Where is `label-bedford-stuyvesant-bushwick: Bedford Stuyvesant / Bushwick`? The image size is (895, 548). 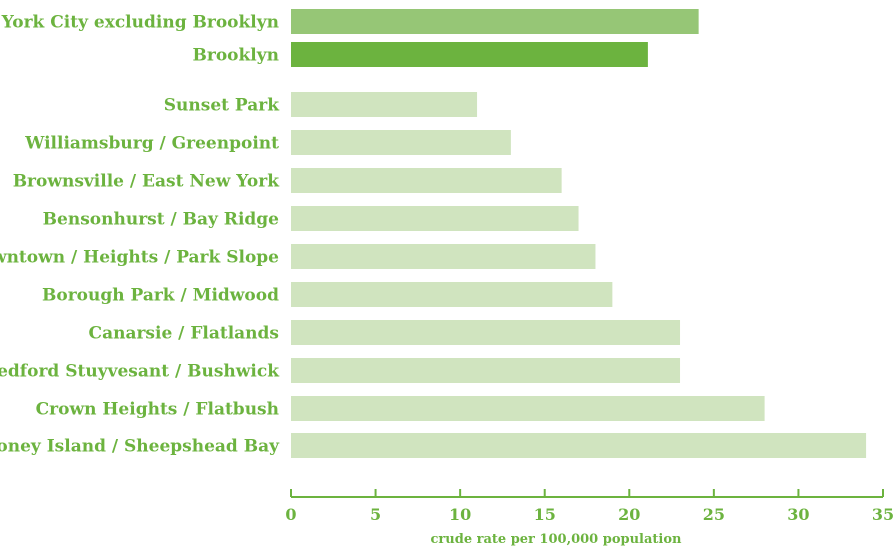
label-bedford-stuyvesant-bushwick: Bedford Stuyvesant / Bushwick is located at coordinates (140, 372).